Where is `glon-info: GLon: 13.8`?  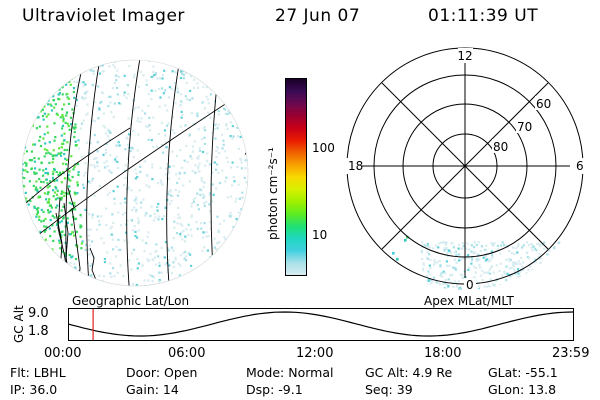 glon-info: GLon: 13.8 is located at coordinates (522, 389).